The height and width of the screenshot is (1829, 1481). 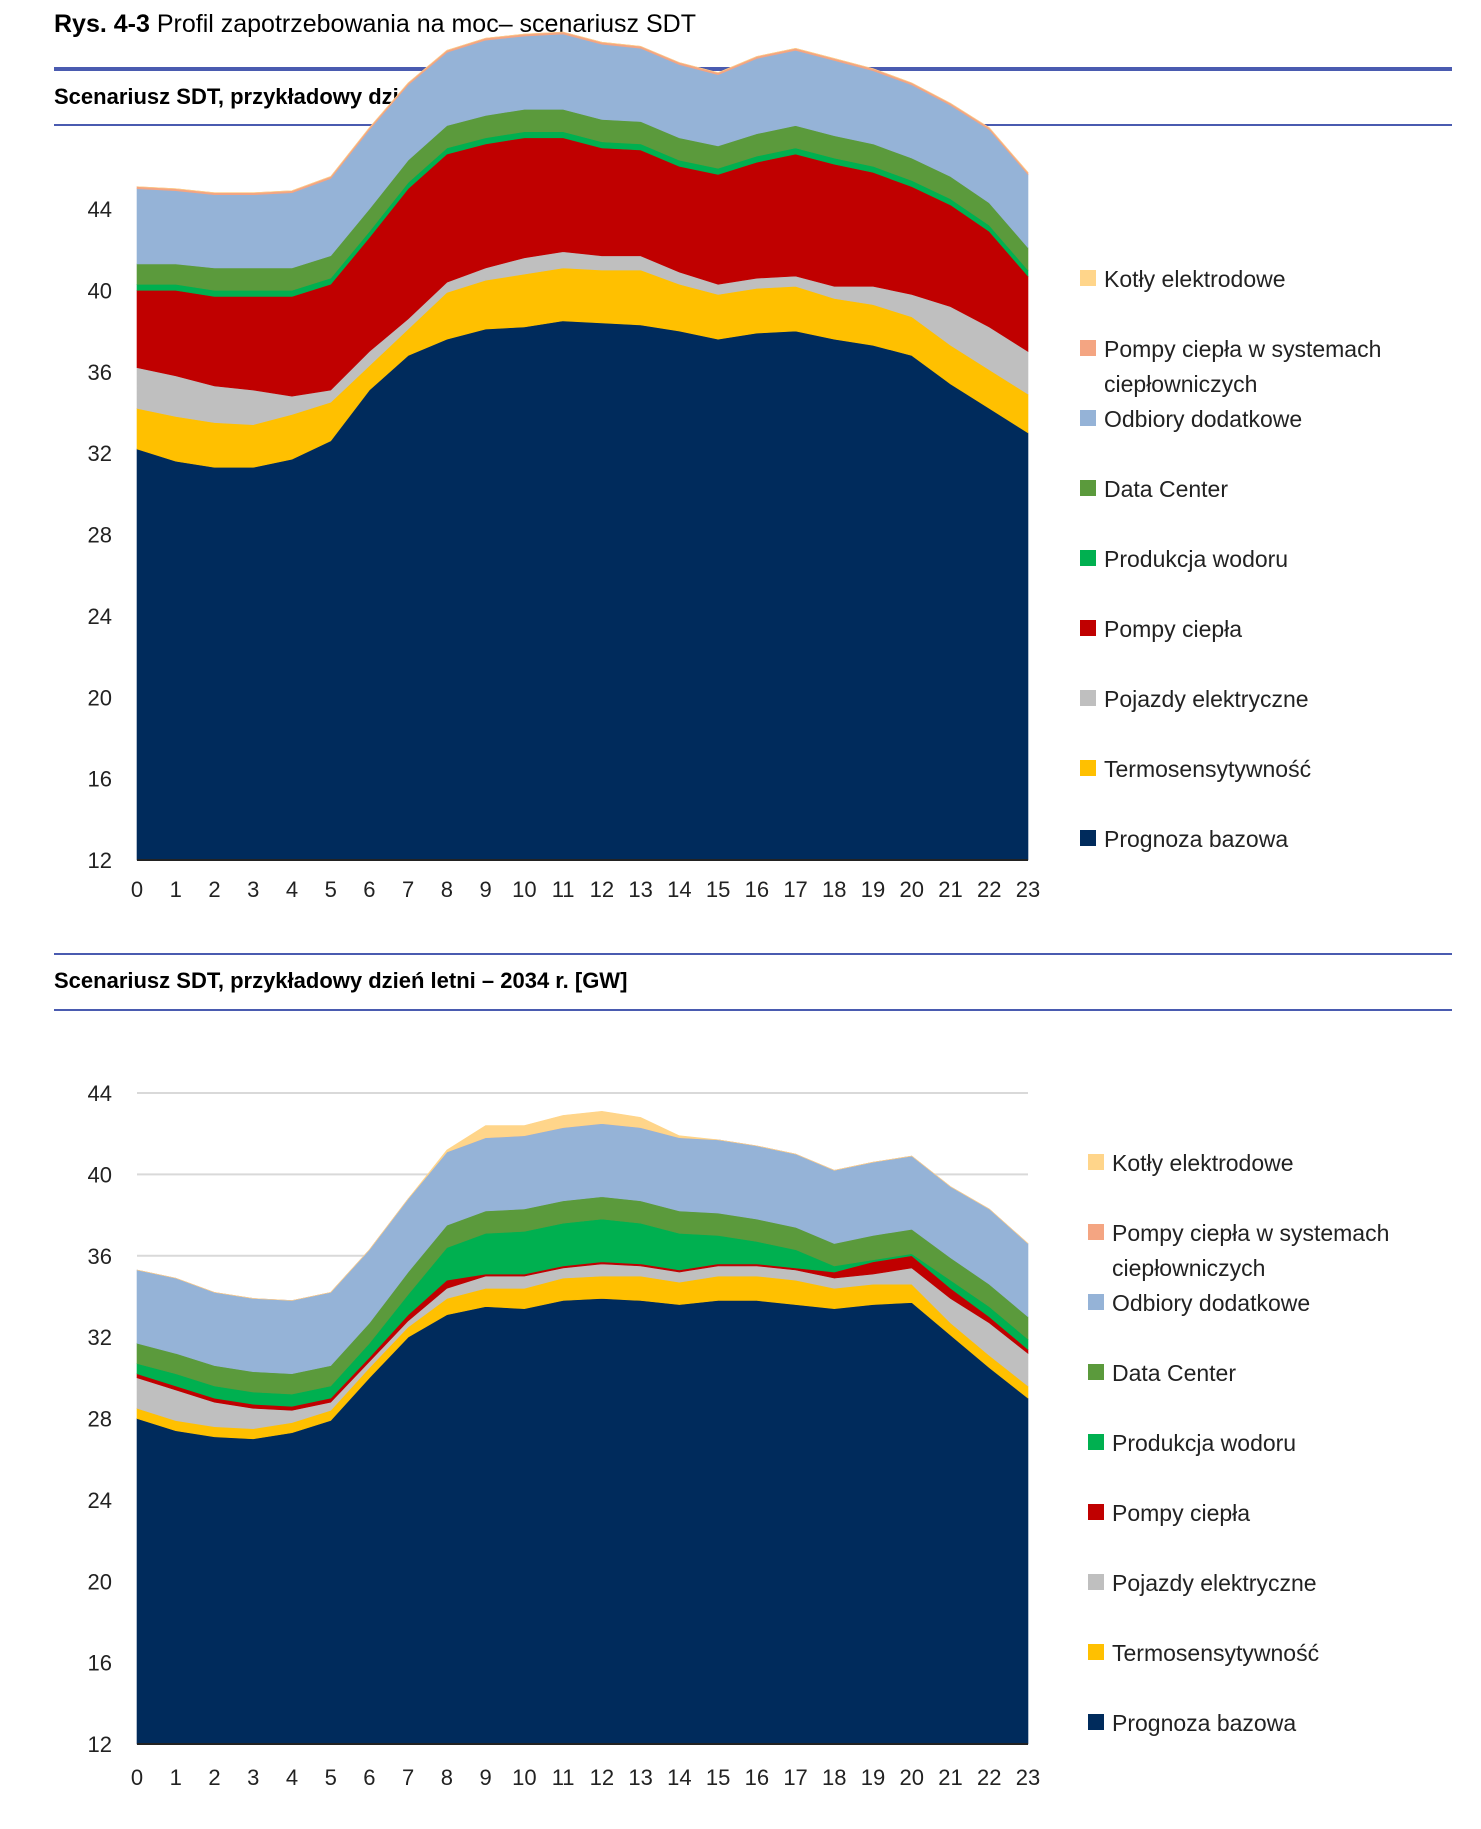 I want to click on legend-swatch-termosensytywnosc, so click(x=1088, y=768).